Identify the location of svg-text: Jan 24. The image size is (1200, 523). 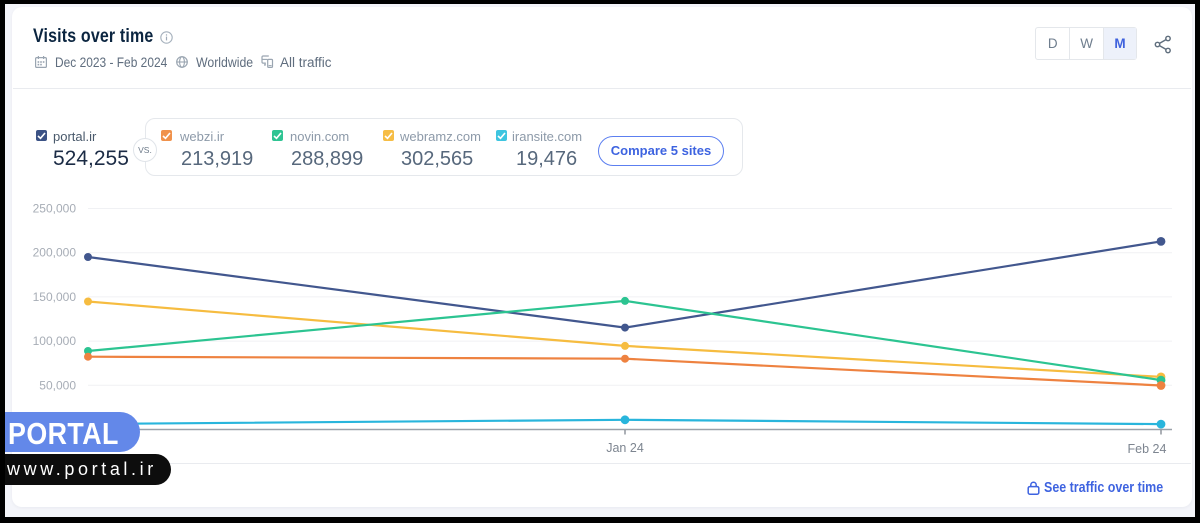
(625, 448).